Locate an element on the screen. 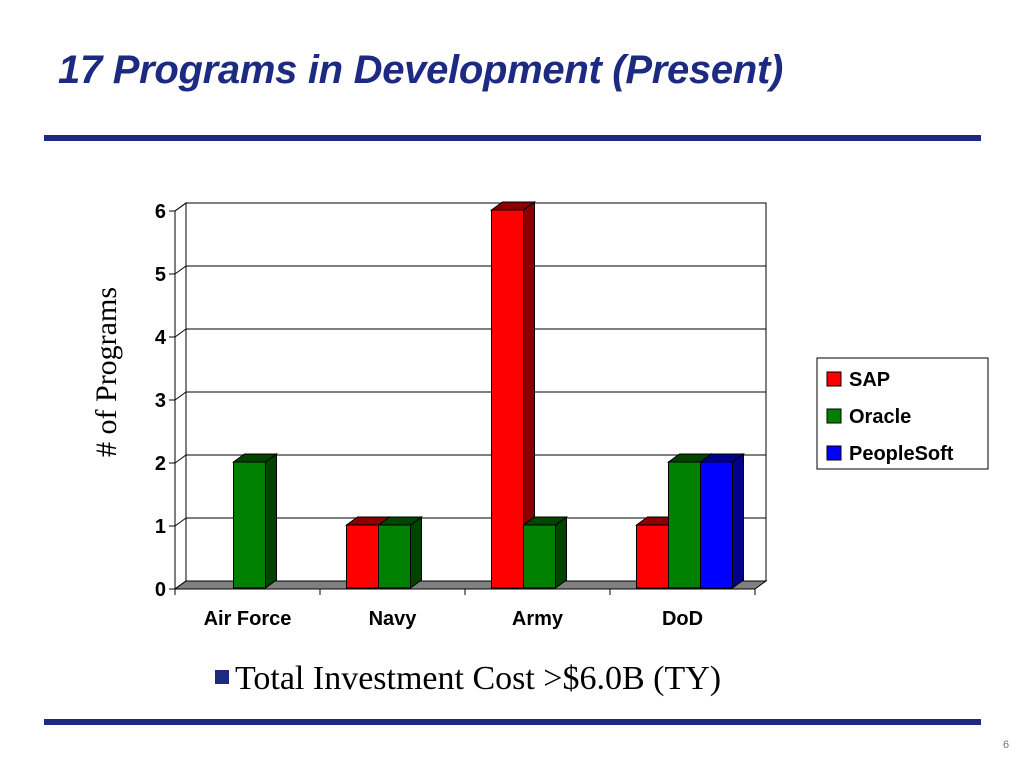 Image resolution: width=1024 pixels, height=768 pixels. legend-label: SAP is located at coordinates (869, 380).